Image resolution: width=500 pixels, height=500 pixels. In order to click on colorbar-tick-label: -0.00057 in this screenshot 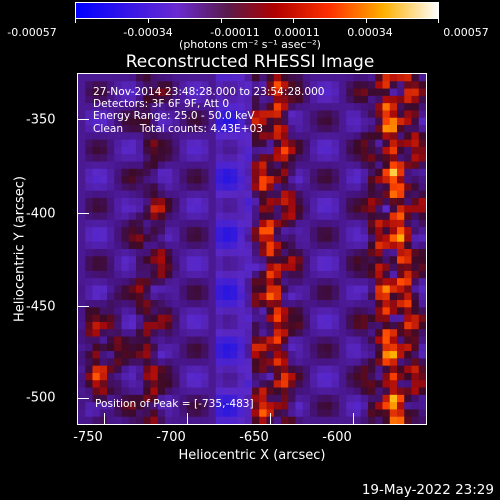, I will do `click(32, 32)`.